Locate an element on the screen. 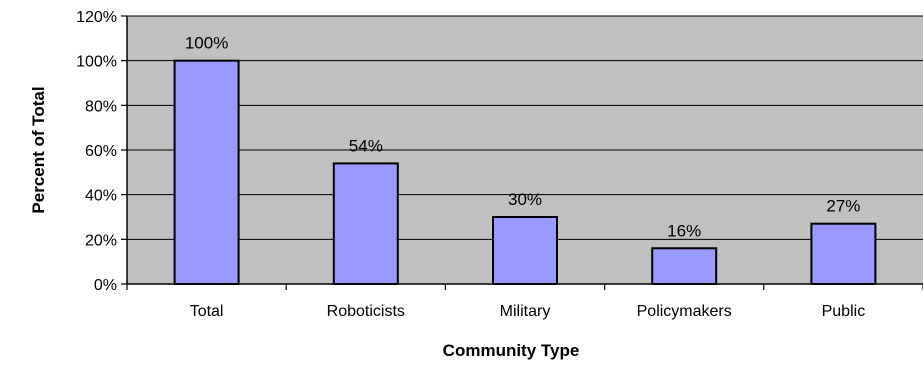 The width and height of the screenshot is (923, 369). data-label-military: 30% is located at coordinates (525, 199).